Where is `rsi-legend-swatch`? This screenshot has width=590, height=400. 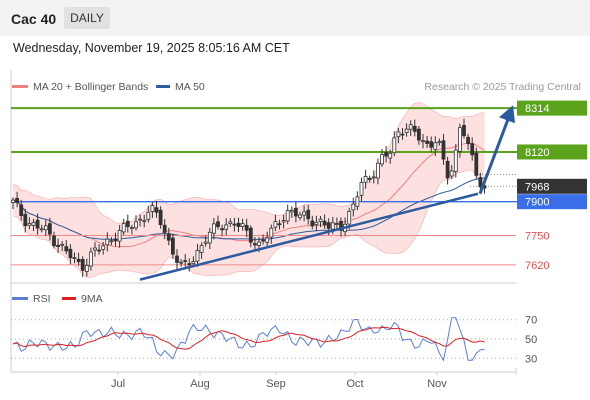
rsi-legend-swatch is located at coordinates (20, 298).